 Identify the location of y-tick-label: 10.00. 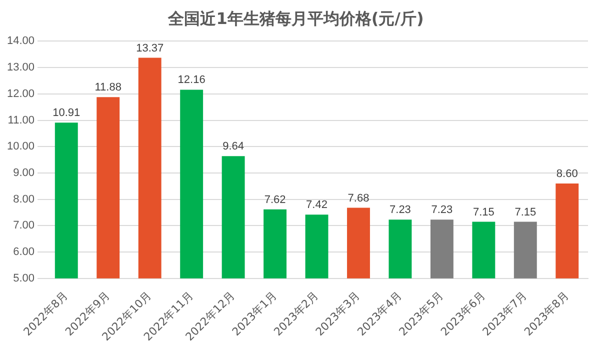
(20, 146).